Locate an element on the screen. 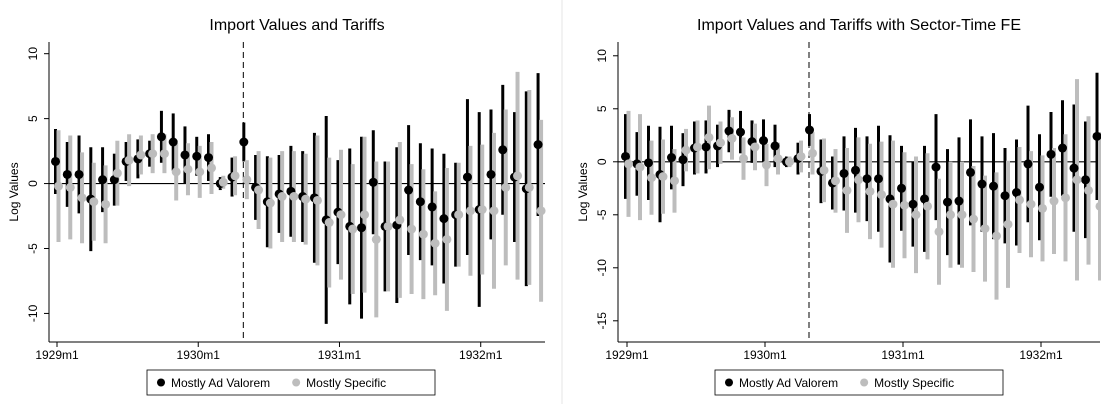  legend-box is located at coordinates (859, 382).